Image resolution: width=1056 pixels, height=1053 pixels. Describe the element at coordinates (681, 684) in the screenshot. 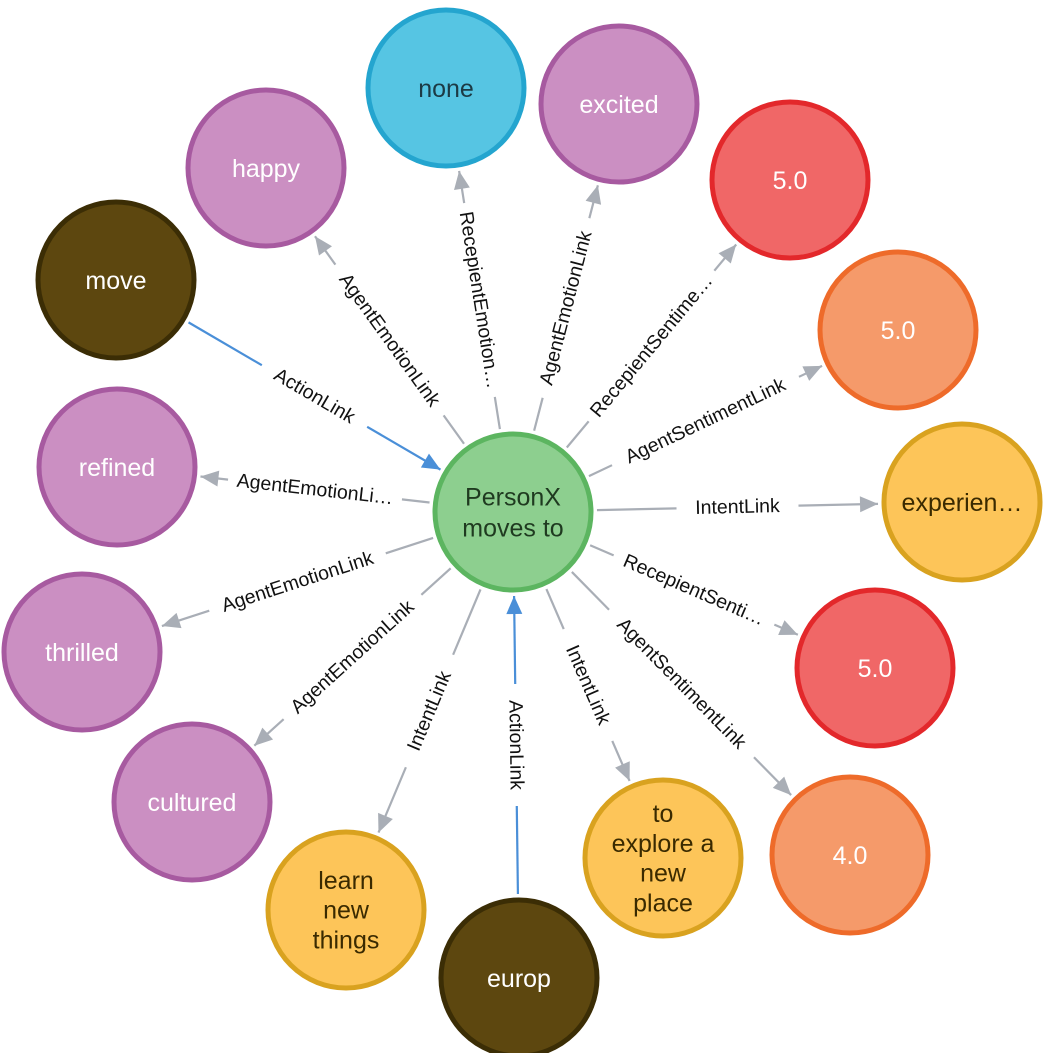

I see `edge-sent4-label: AgentSentimentLink` at that location.